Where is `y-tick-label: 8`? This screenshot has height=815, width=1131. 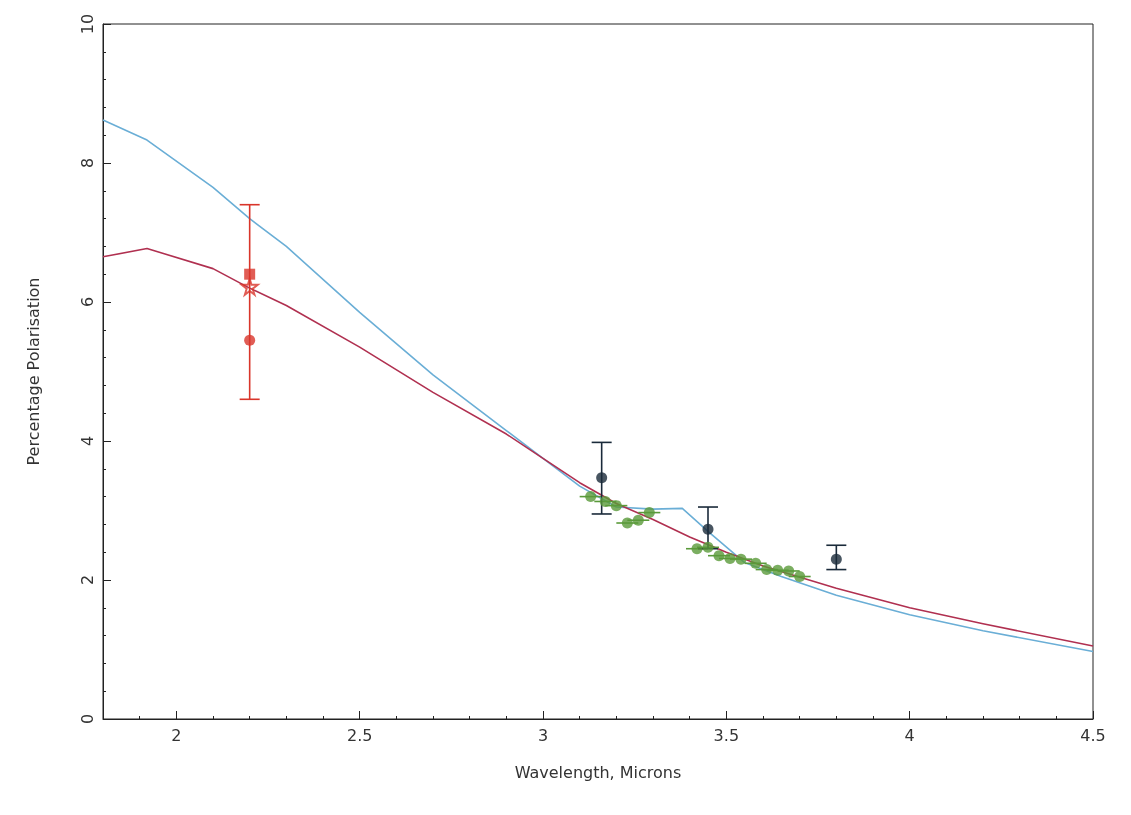
y-tick-label: 8 is located at coordinates (87, 163).